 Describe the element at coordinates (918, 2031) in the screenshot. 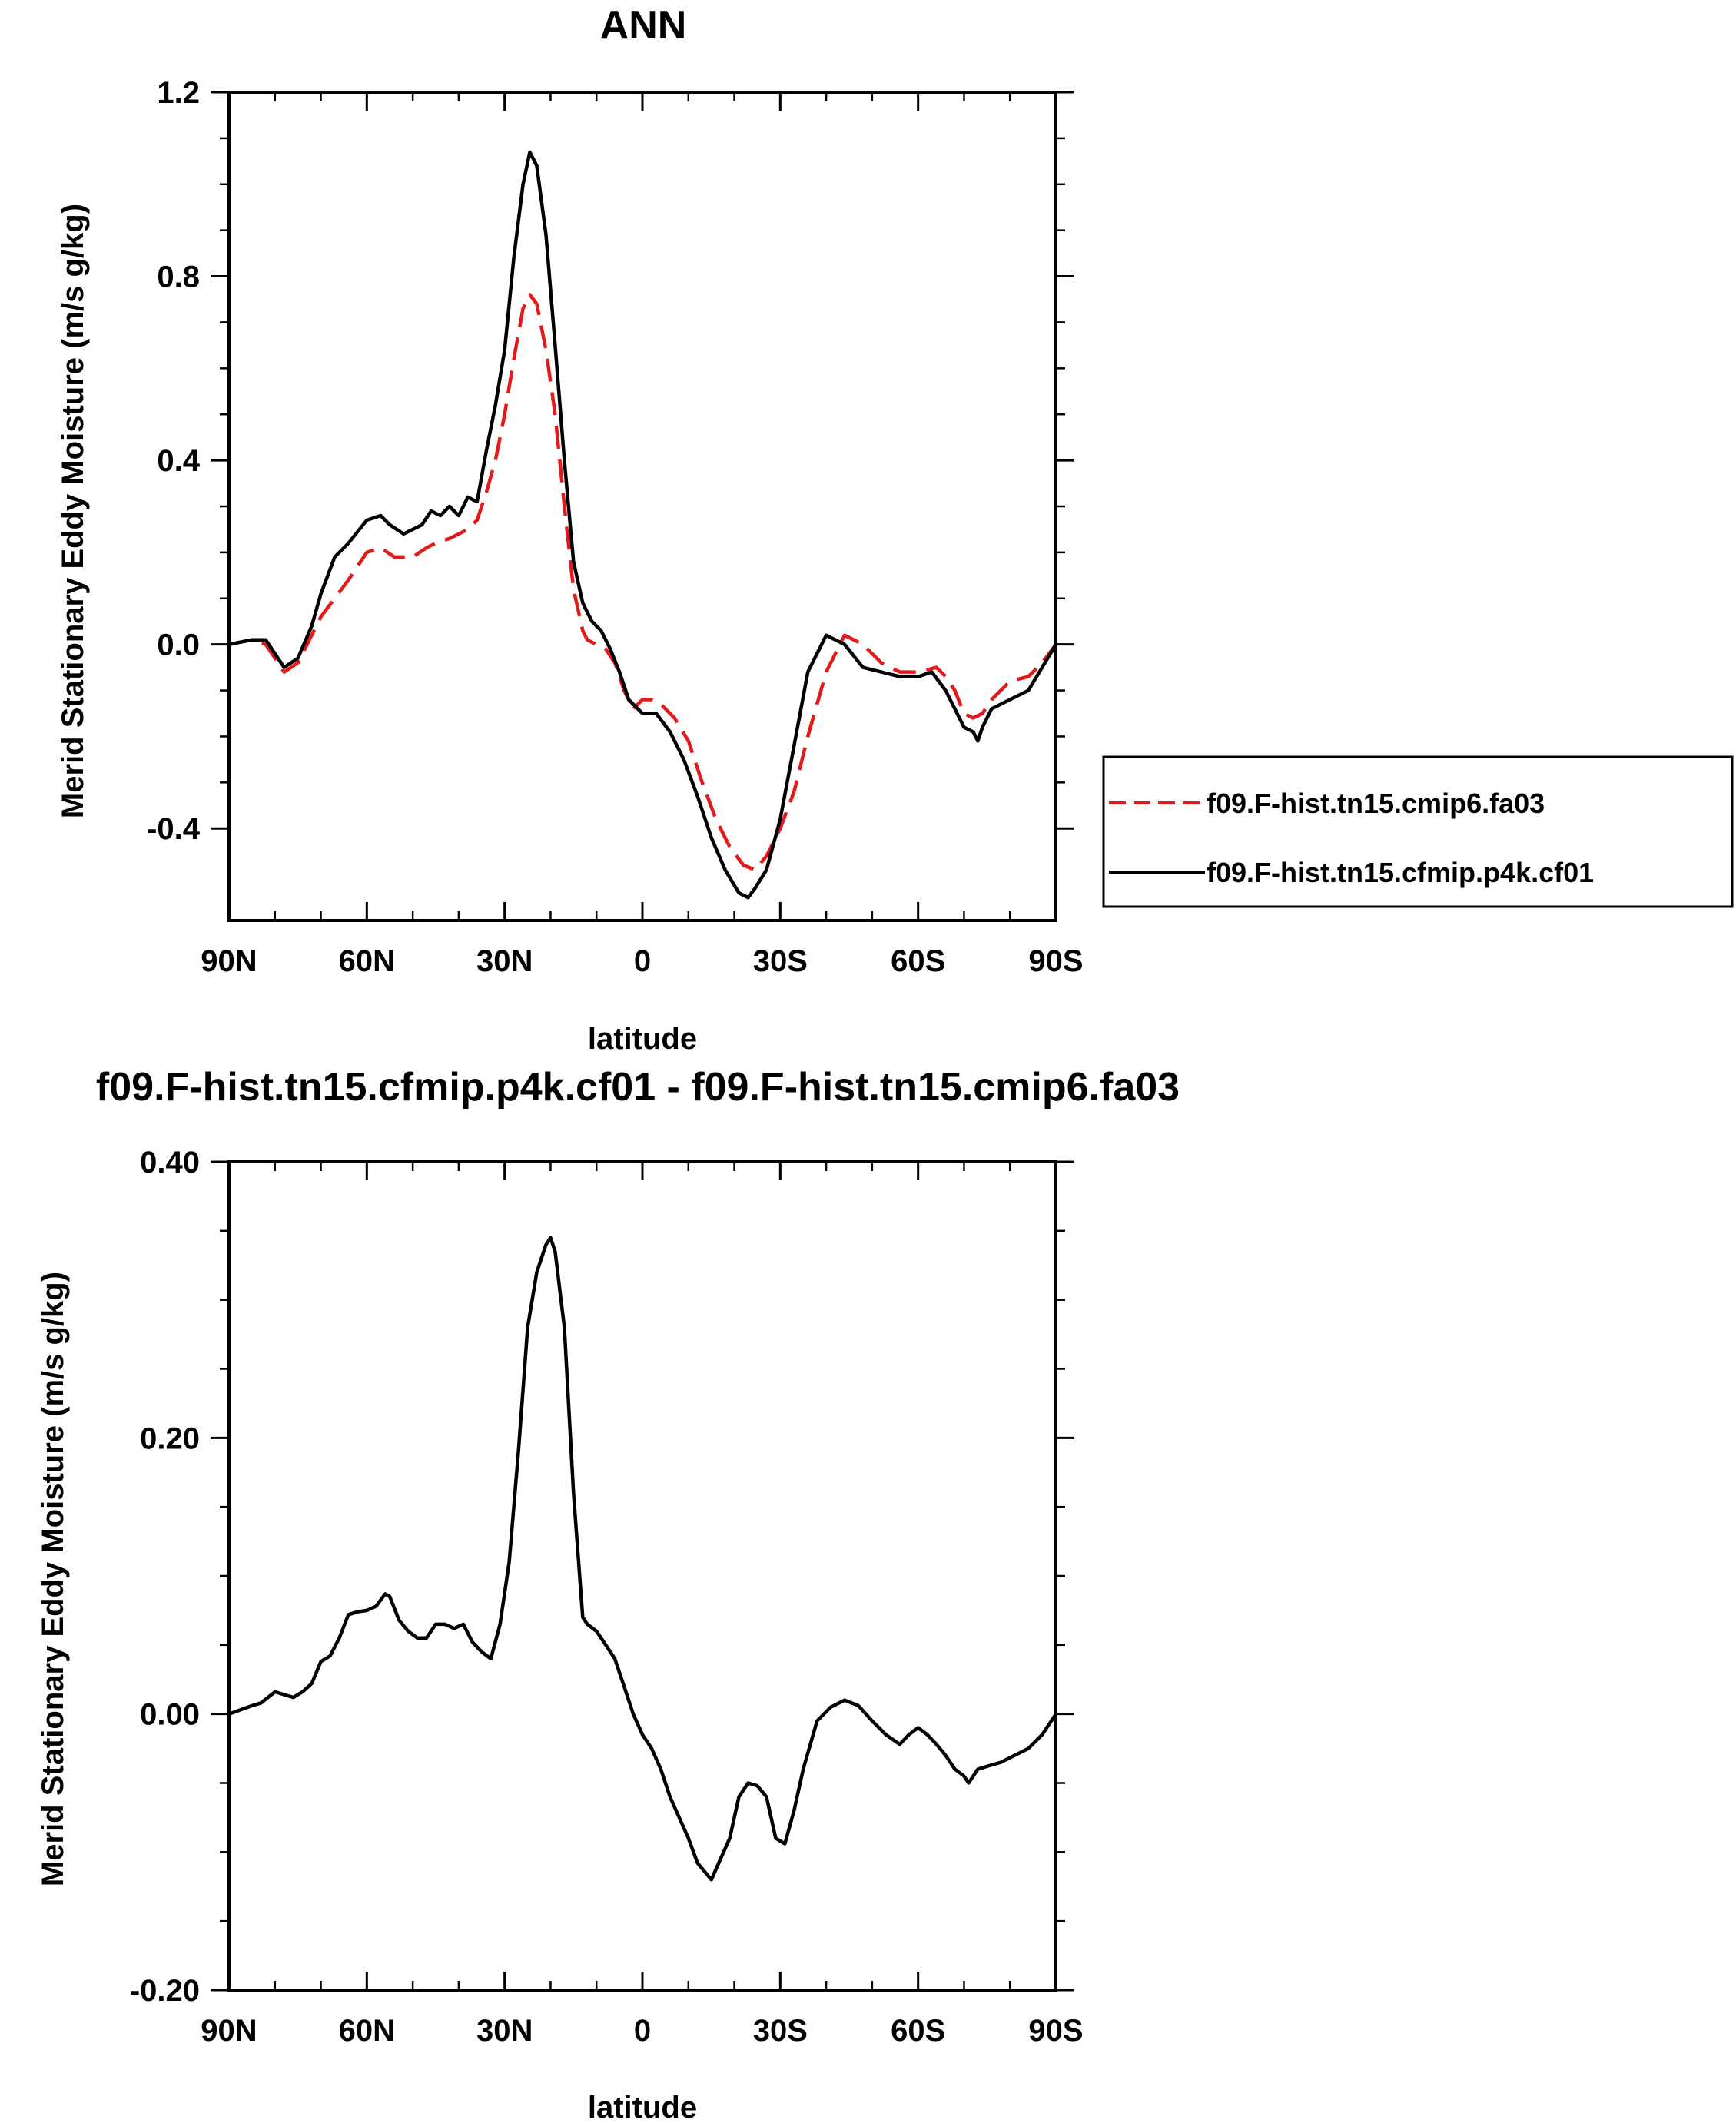

I see `bottom-xtick-label: 60S` at that location.